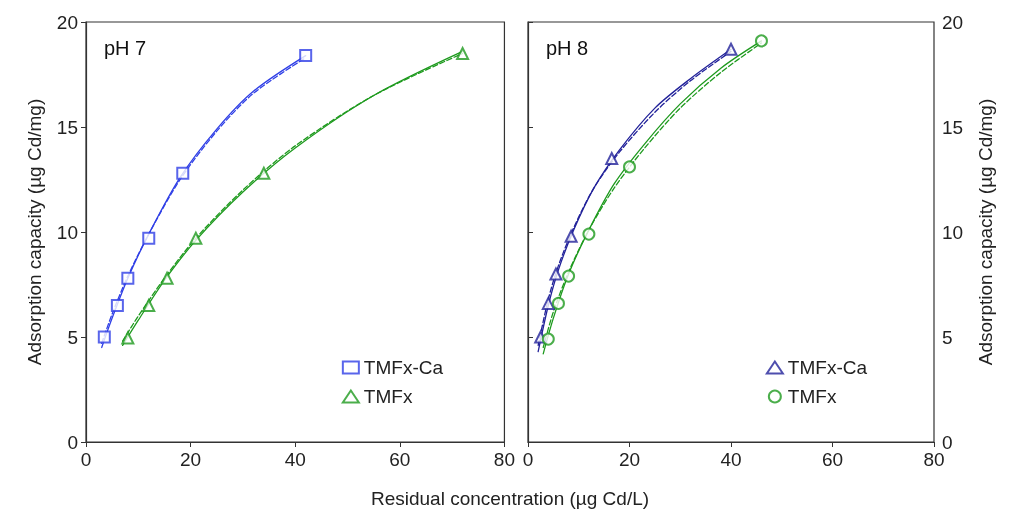  Describe the element at coordinates (953, 232) in the screenshot. I see `y2-tick-label: 10` at that location.